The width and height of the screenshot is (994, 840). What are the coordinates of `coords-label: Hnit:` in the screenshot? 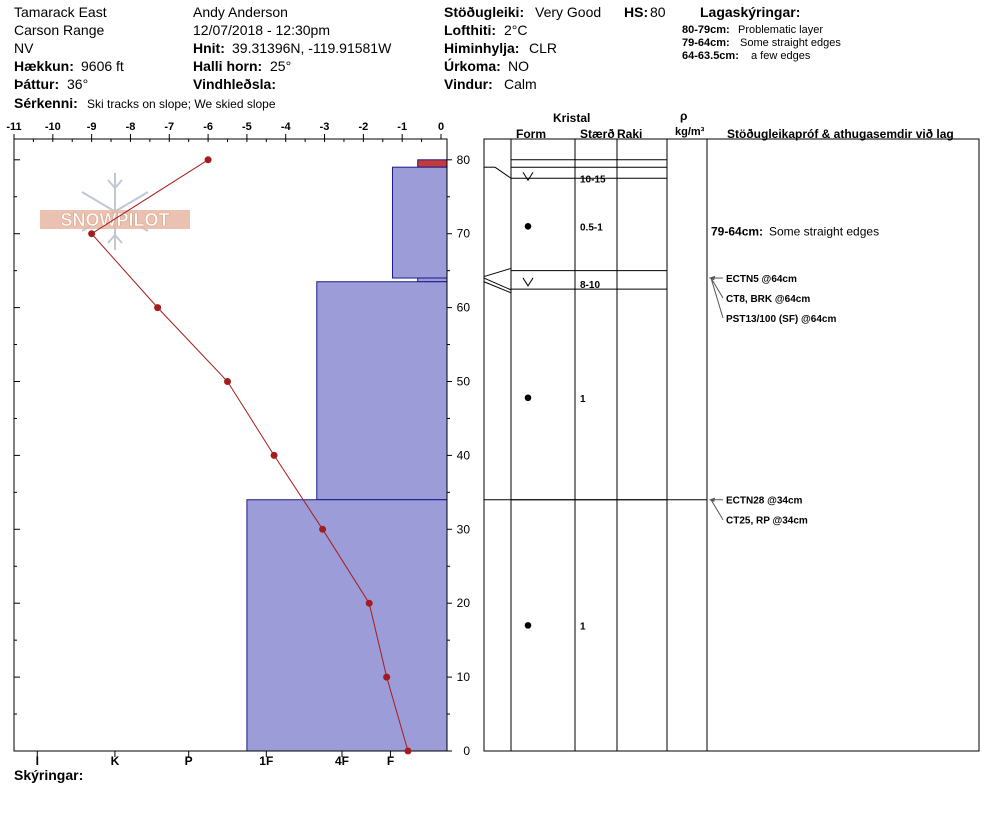 It's located at (209, 48).